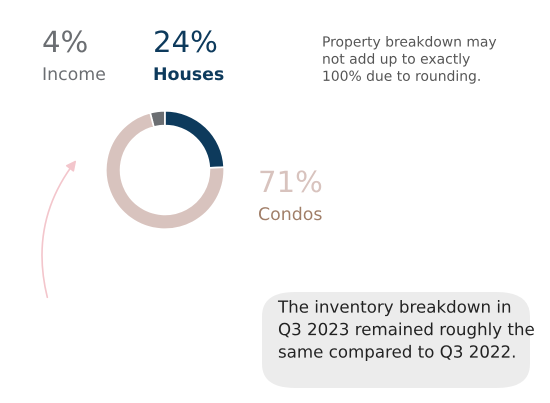 The image size is (550, 403). I want to click on slice-label: Houses, so click(189, 73).